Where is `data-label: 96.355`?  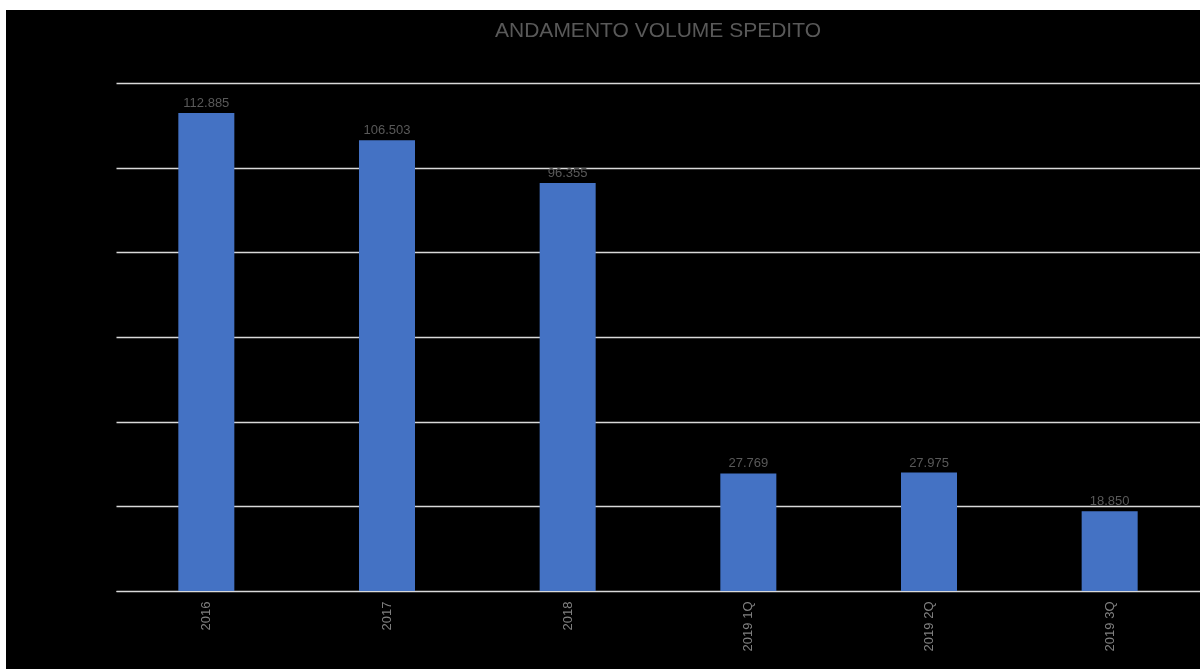 data-label: 96.355 is located at coordinates (567, 173).